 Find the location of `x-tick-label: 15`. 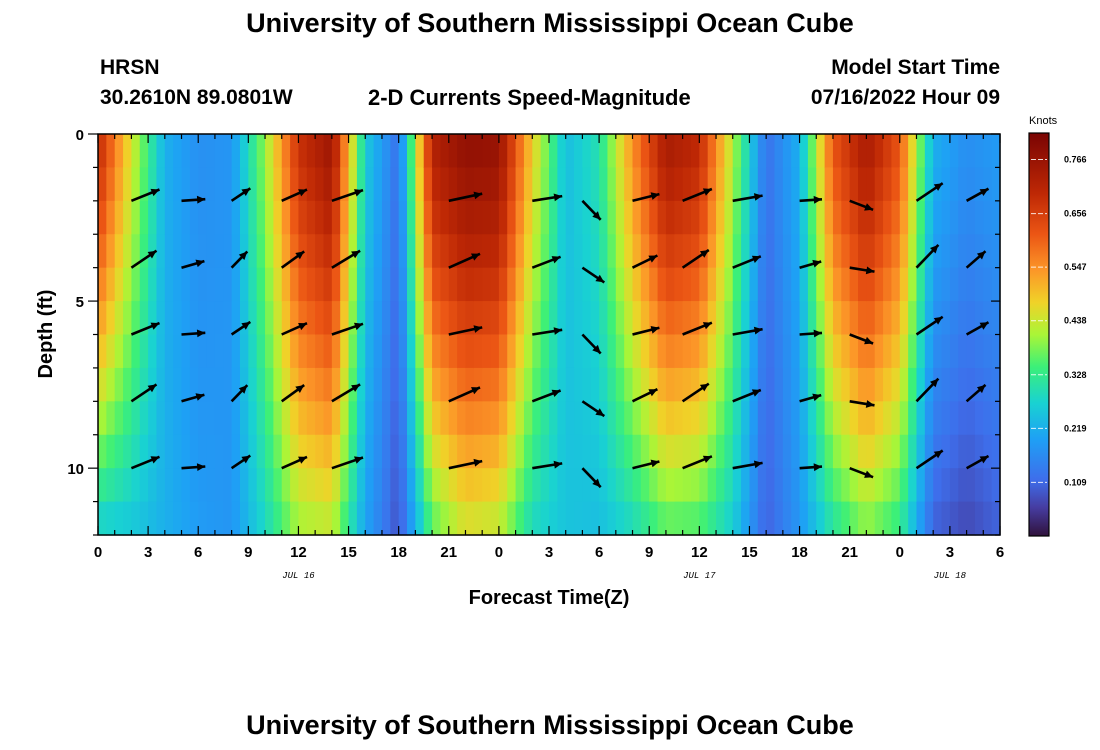

x-tick-label: 15 is located at coordinates (348, 552).